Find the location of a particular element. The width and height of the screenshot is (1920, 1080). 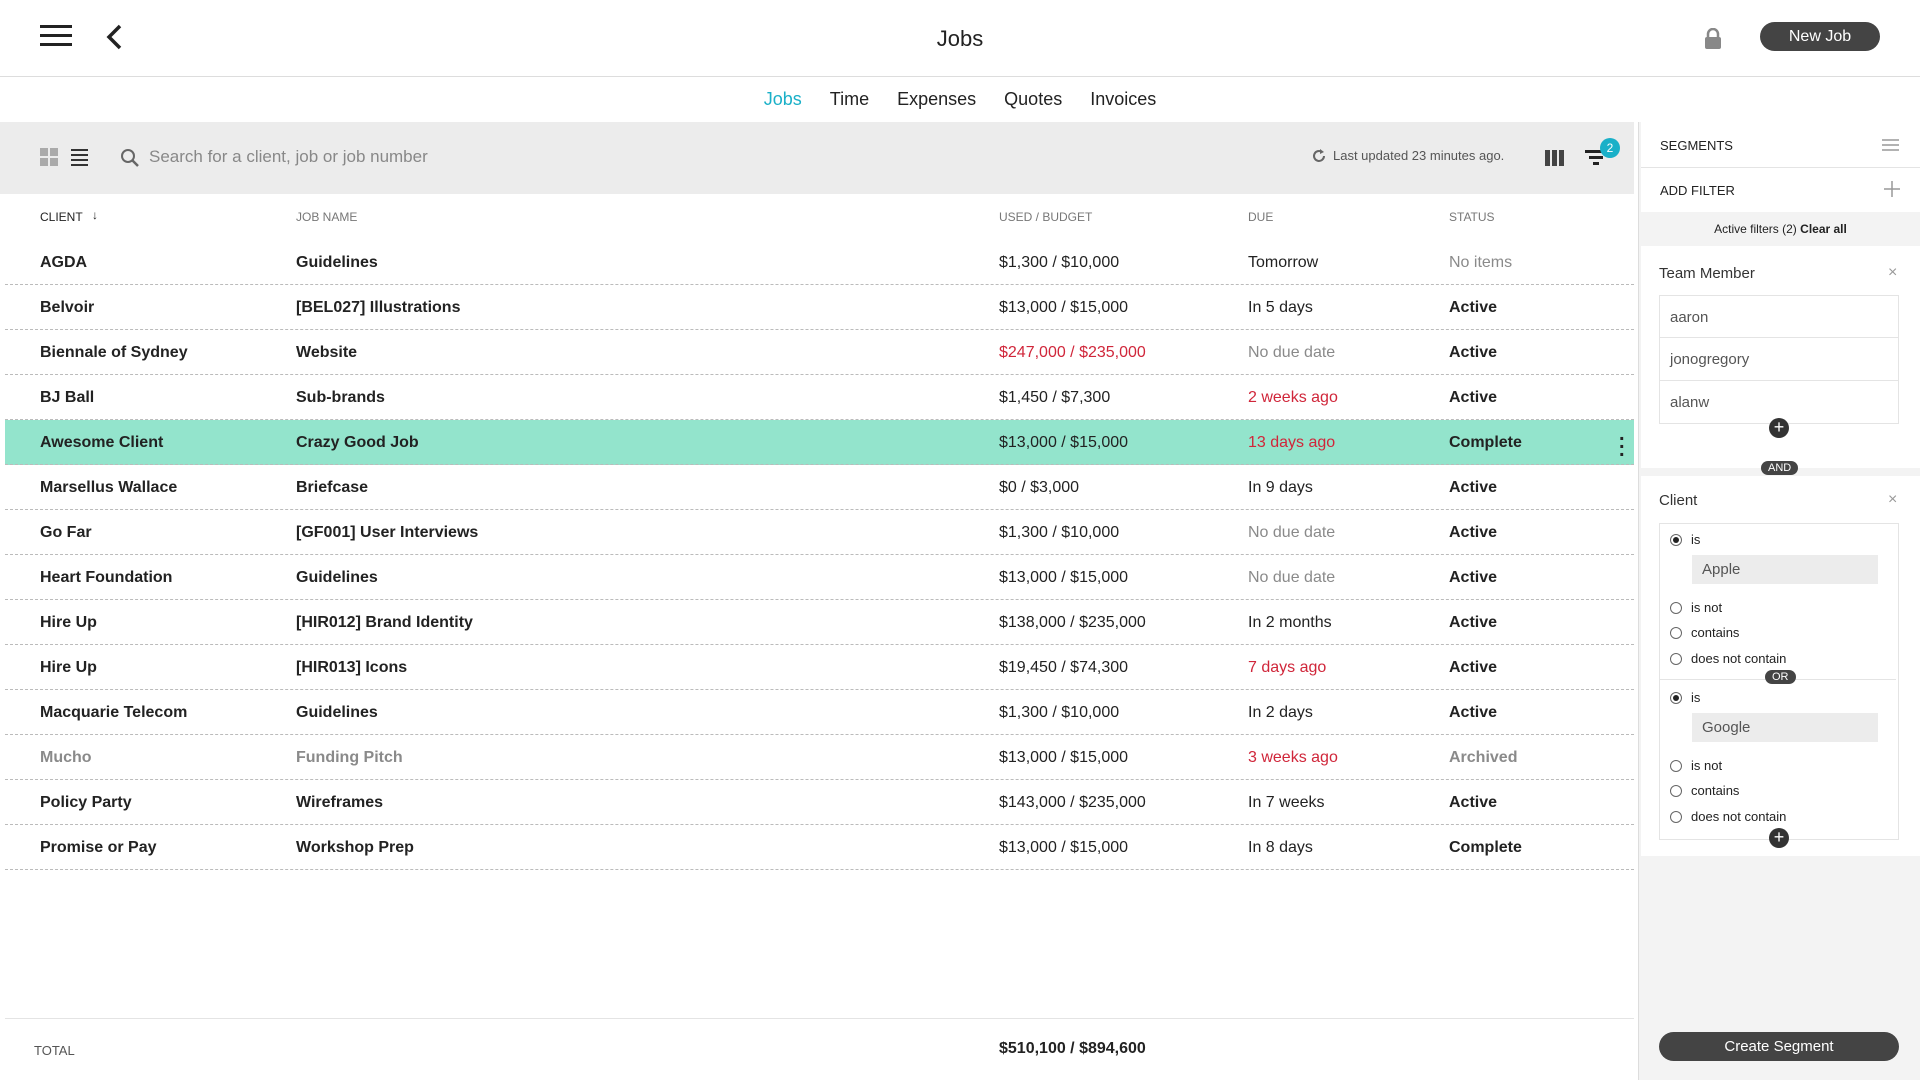

cell: $1,300 / $10,000 is located at coordinates (1059, 262).